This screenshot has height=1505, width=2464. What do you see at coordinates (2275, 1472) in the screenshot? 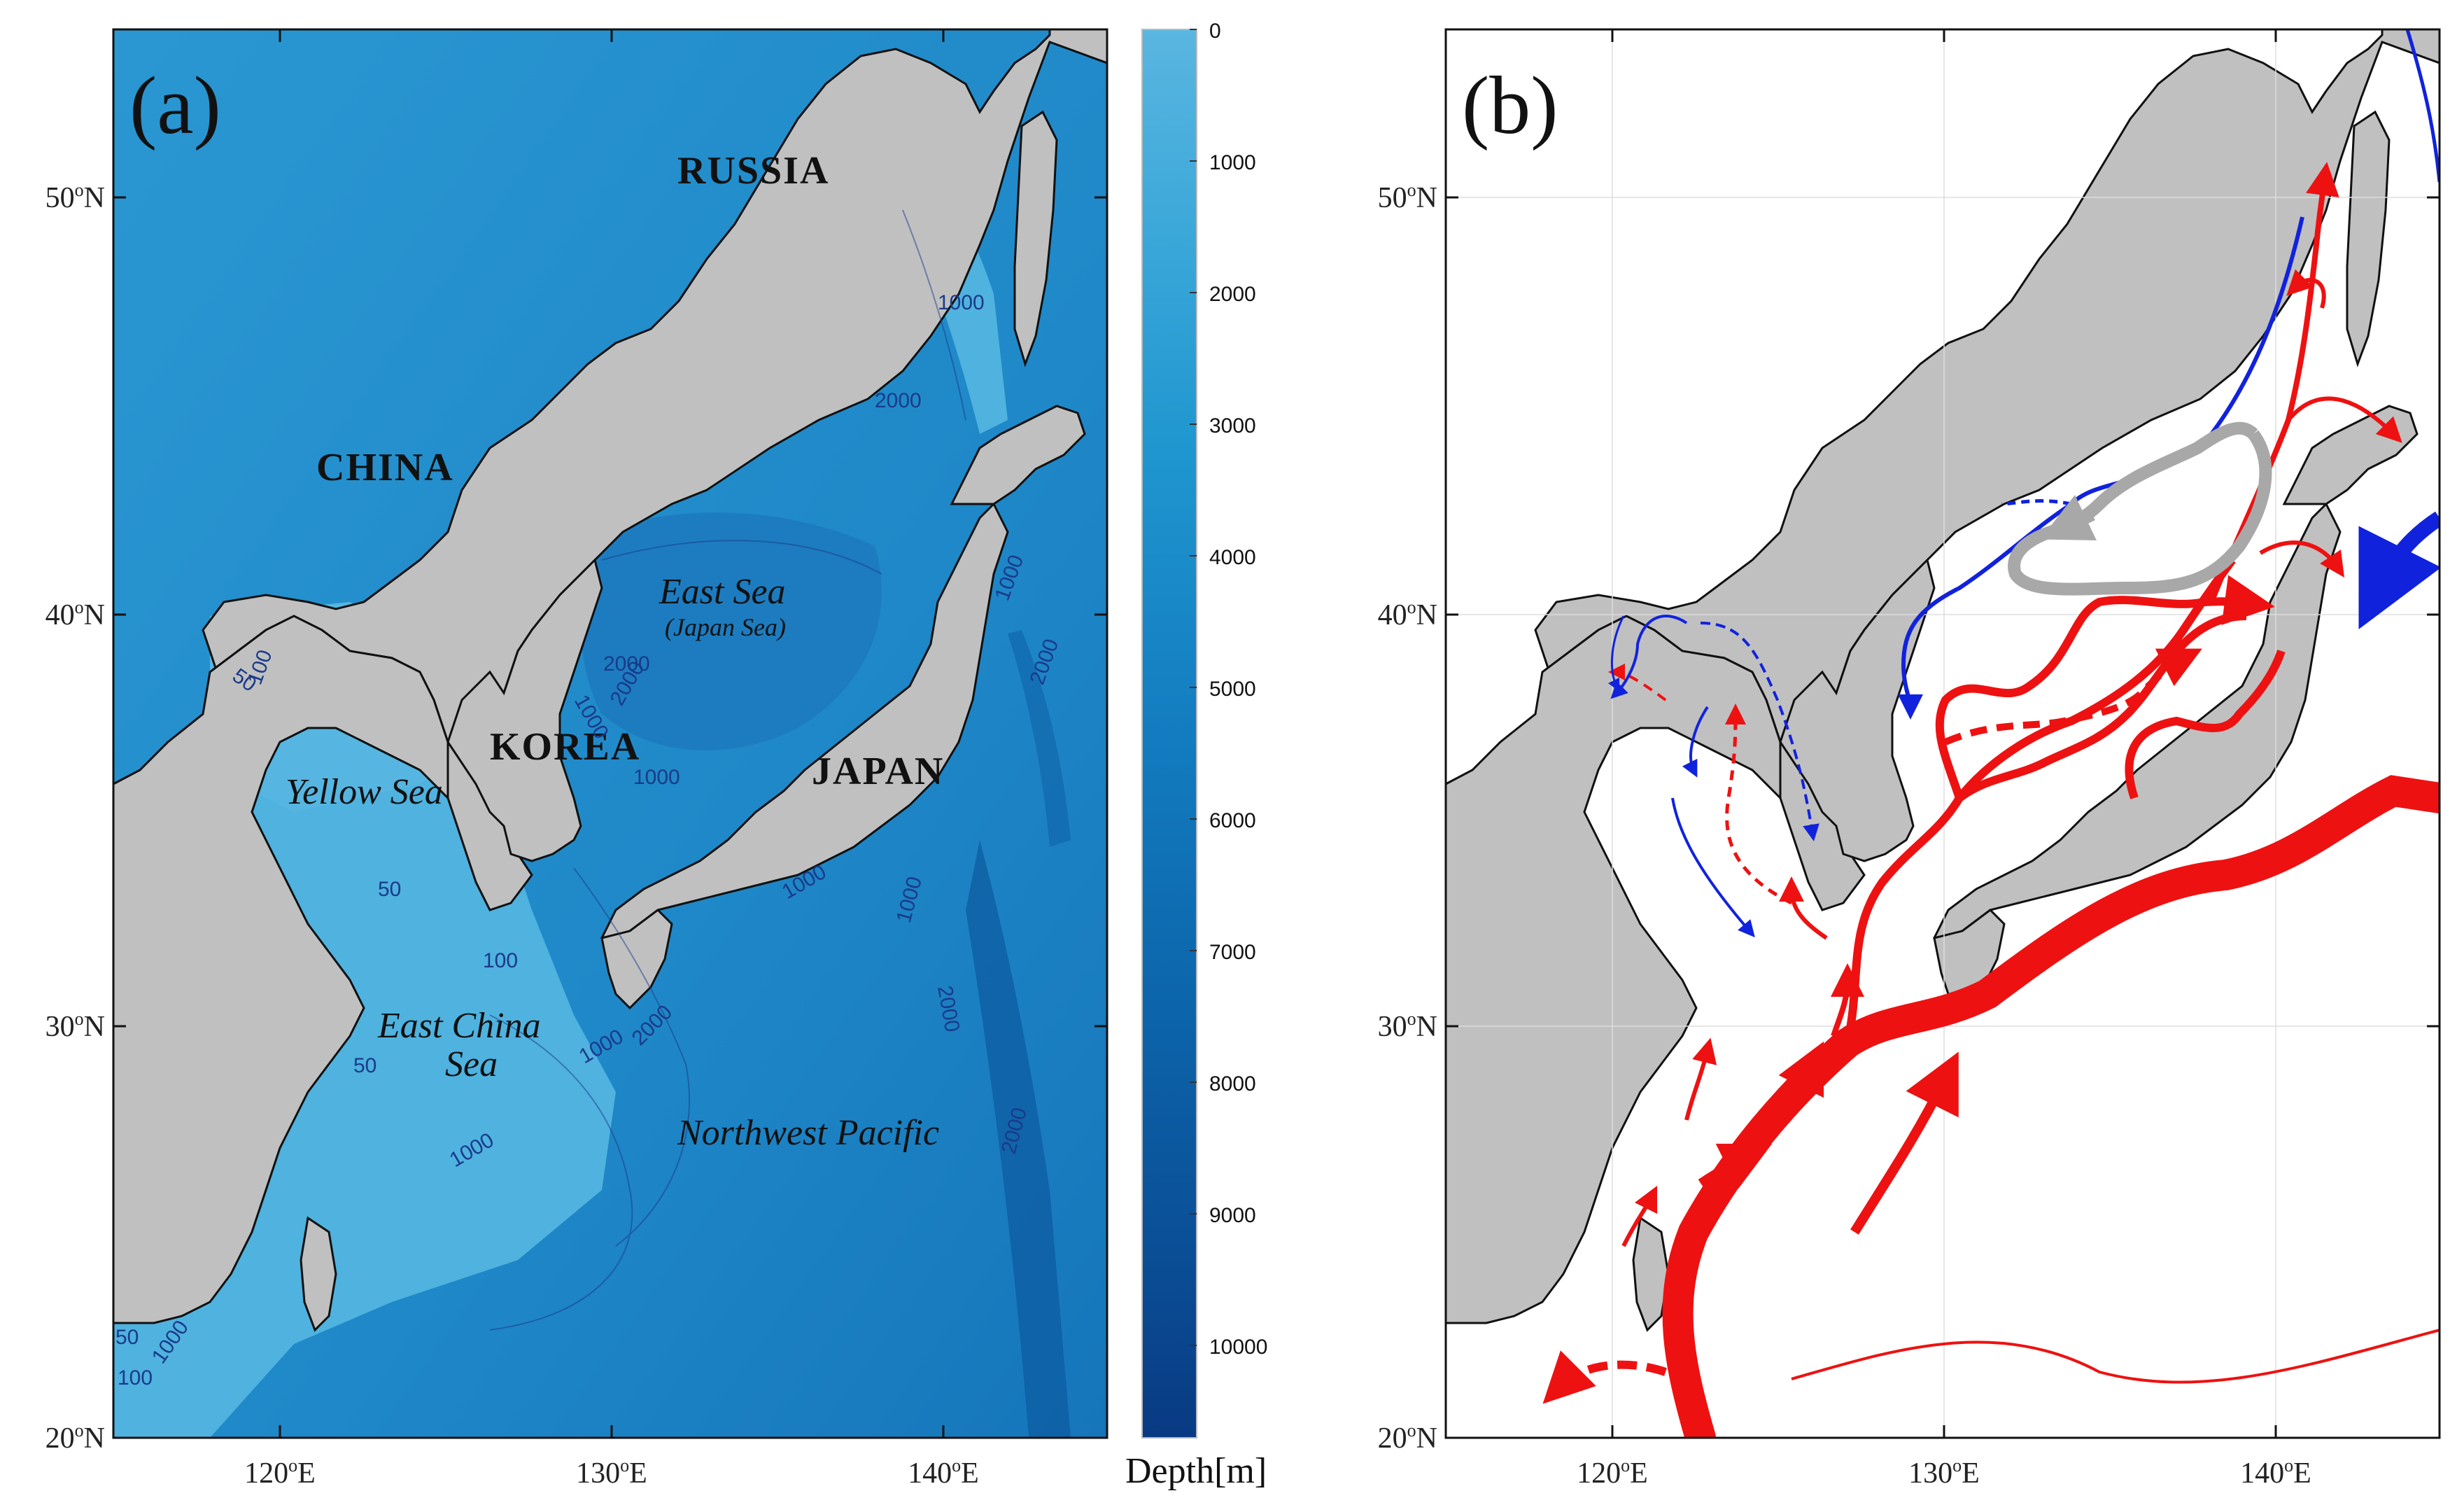
I see `lon-tick-140-b: 140oE` at bounding box center [2275, 1472].